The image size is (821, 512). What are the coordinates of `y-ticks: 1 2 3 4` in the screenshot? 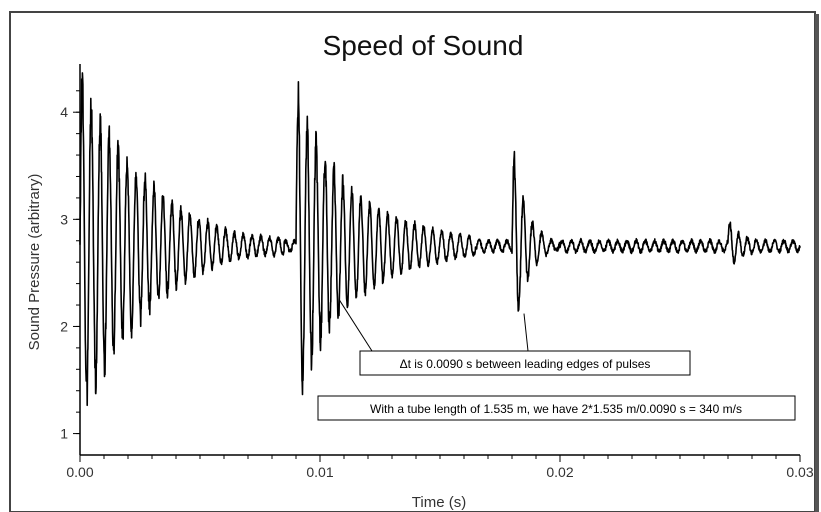 It's located at (70, 266).